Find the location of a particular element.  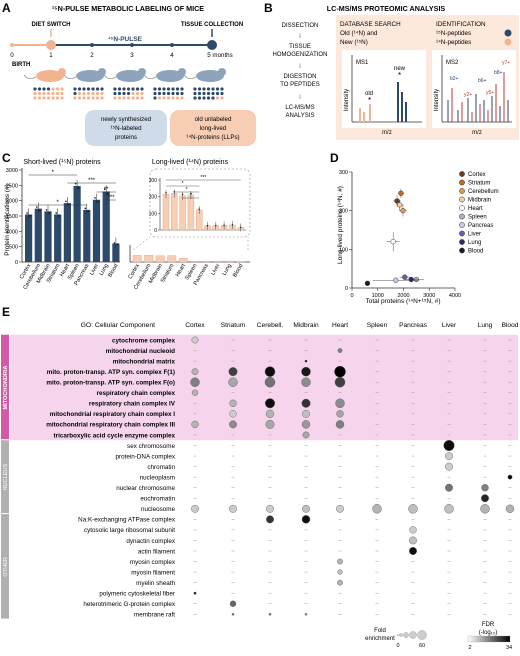

long-bar-heart is located at coordinates (183, 260).